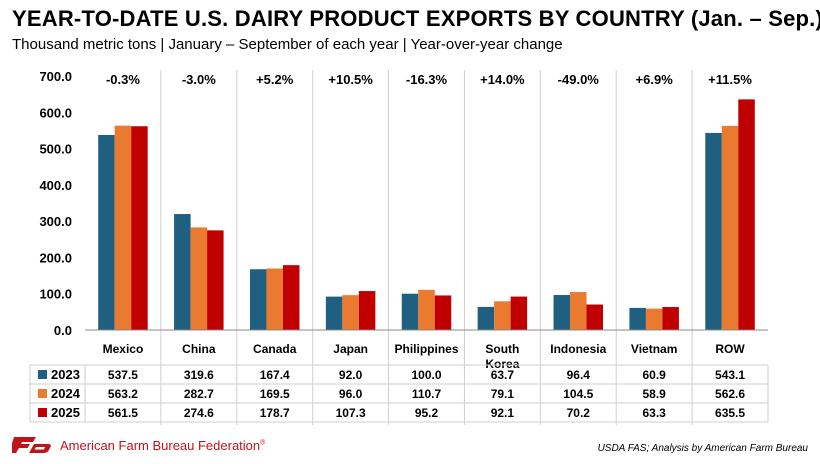  Describe the element at coordinates (654, 375) in the screenshot. I see `table-cell-value: 60.9` at that location.